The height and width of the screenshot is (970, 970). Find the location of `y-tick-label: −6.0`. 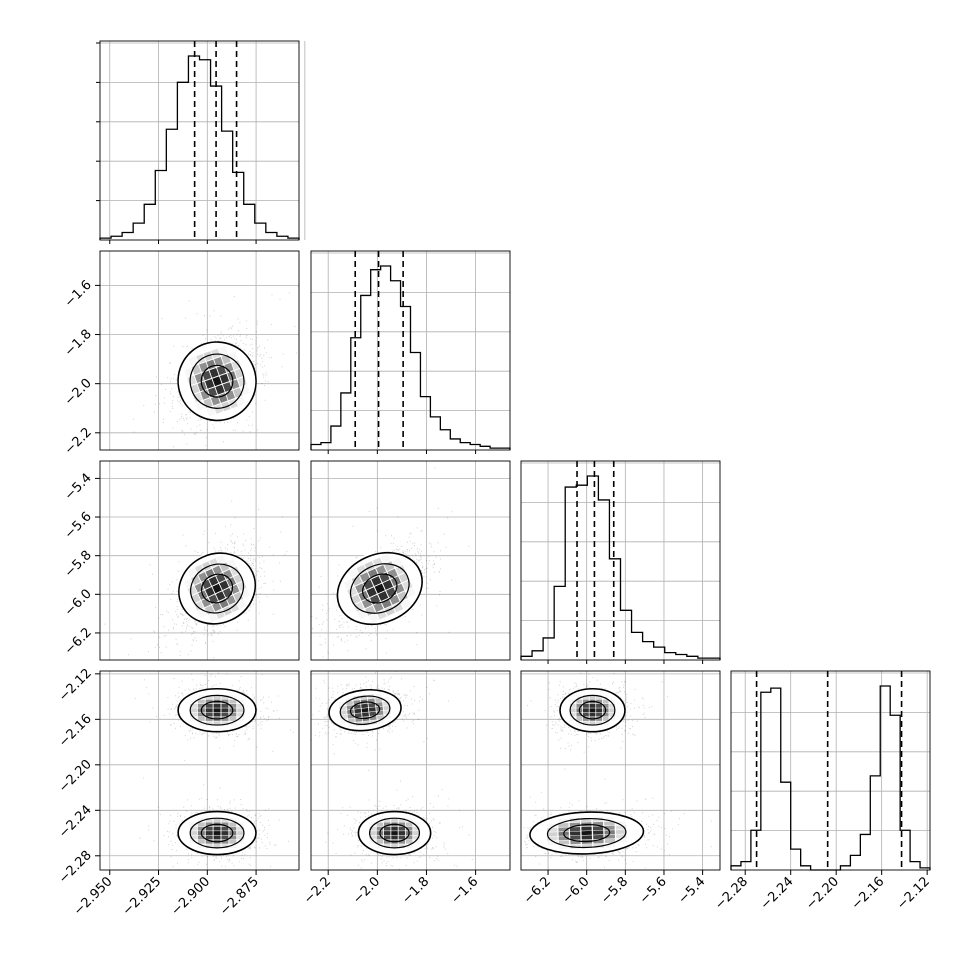

y-tick-label: −6.0 is located at coordinates (78, 603).